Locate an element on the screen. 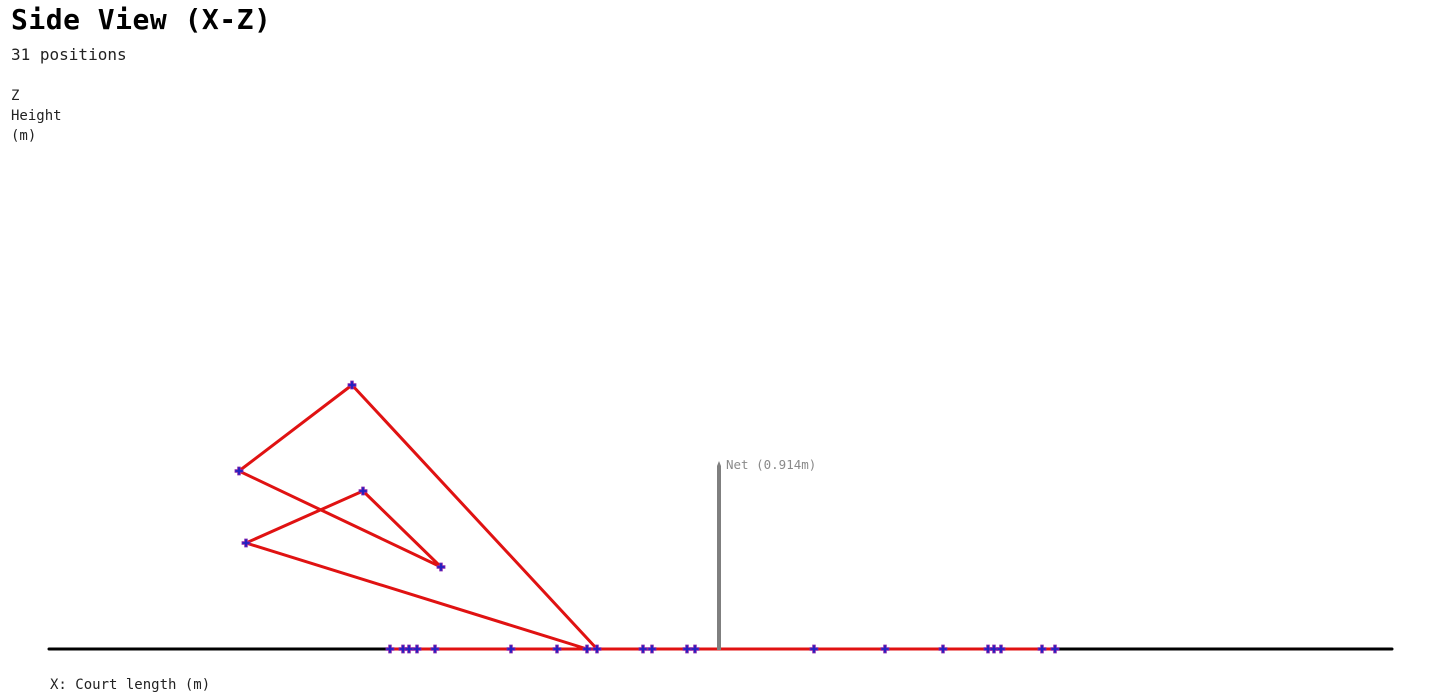 The height and width of the screenshot is (700, 1440). positions-count-subtitle: 31 positions is located at coordinates (69, 54).